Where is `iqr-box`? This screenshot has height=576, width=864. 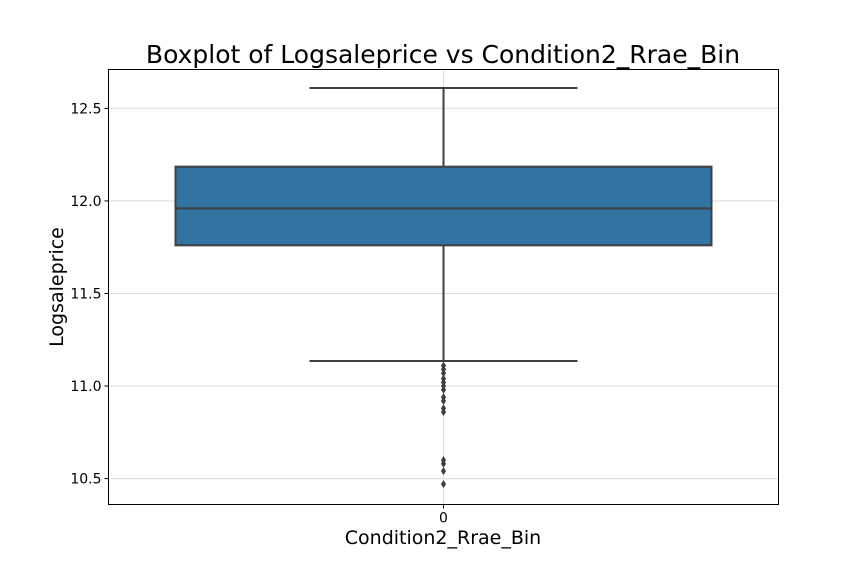 iqr-box is located at coordinates (443, 206).